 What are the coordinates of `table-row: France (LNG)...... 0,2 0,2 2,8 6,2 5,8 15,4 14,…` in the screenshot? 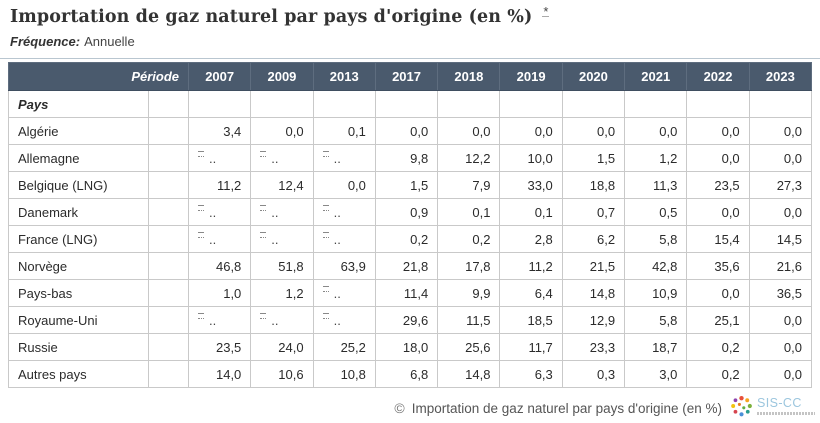 It's located at (410, 239).